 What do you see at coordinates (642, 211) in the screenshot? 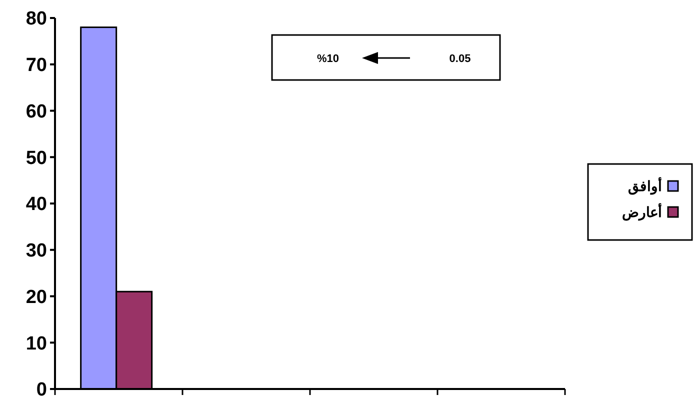
I see `legend-label: أعارض` at bounding box center [642, 211].